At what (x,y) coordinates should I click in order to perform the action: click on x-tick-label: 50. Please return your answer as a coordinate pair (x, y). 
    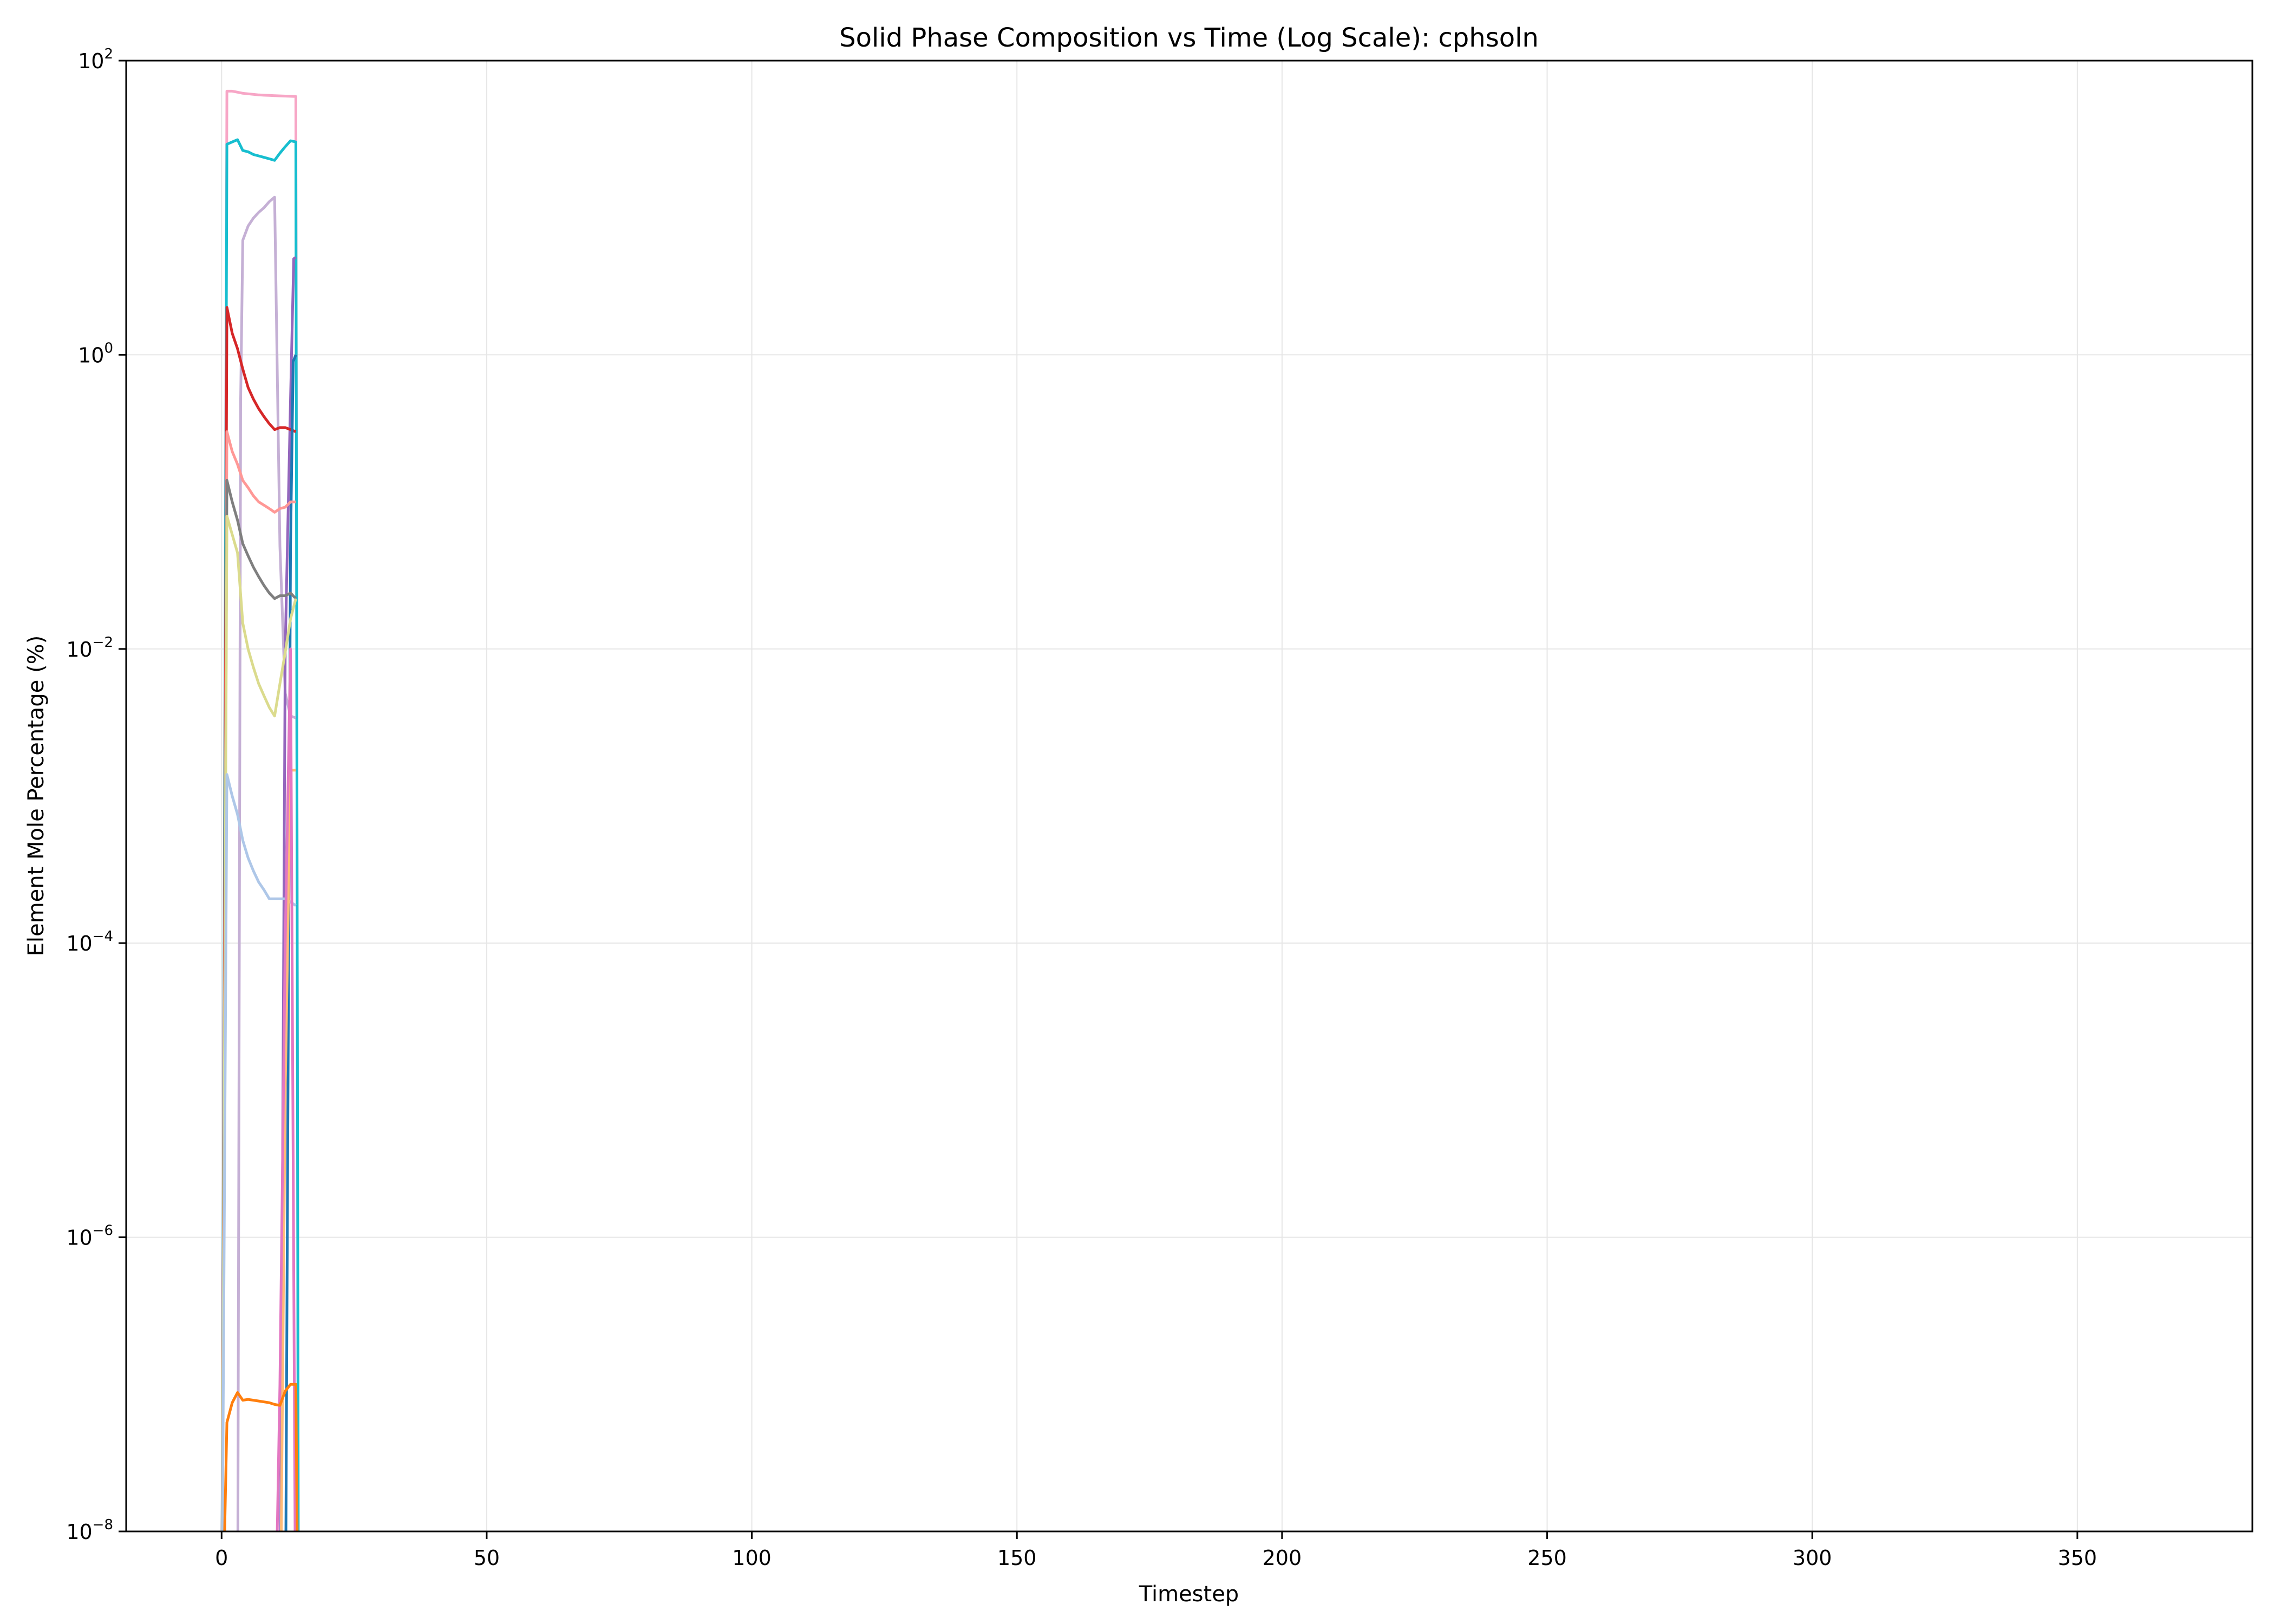
    Looking at the image, I should click on (487, 1558).